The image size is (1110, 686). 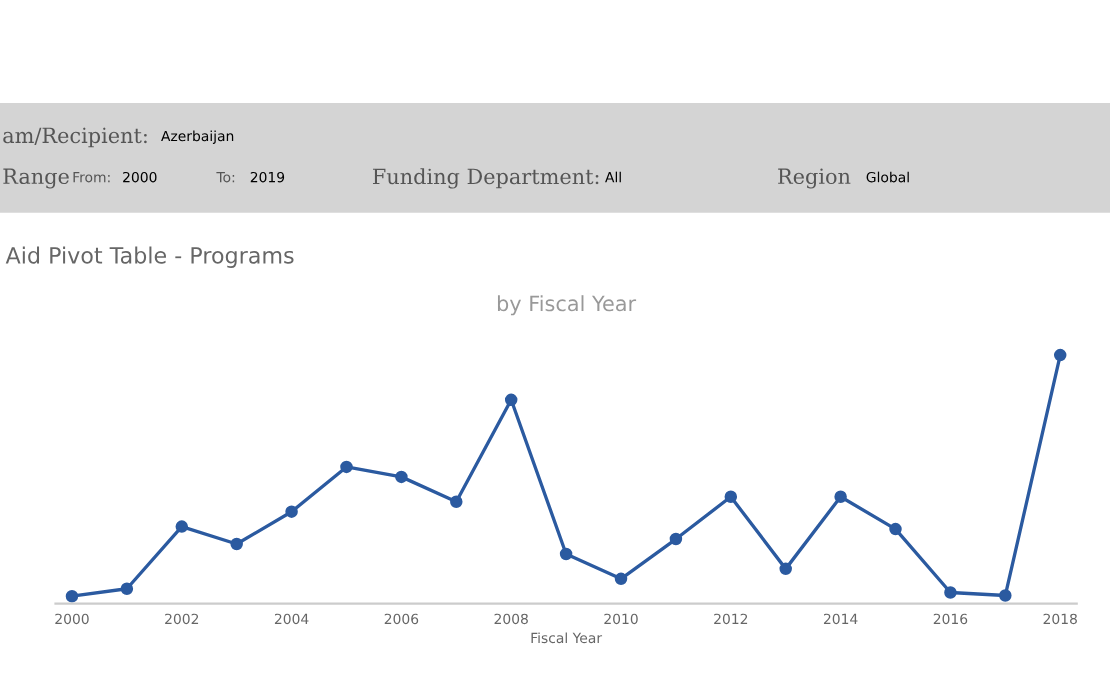 What do you see at coordinates (814, 178) in the screenshot?
I see `text: Region` at bounding box center [814, 178].